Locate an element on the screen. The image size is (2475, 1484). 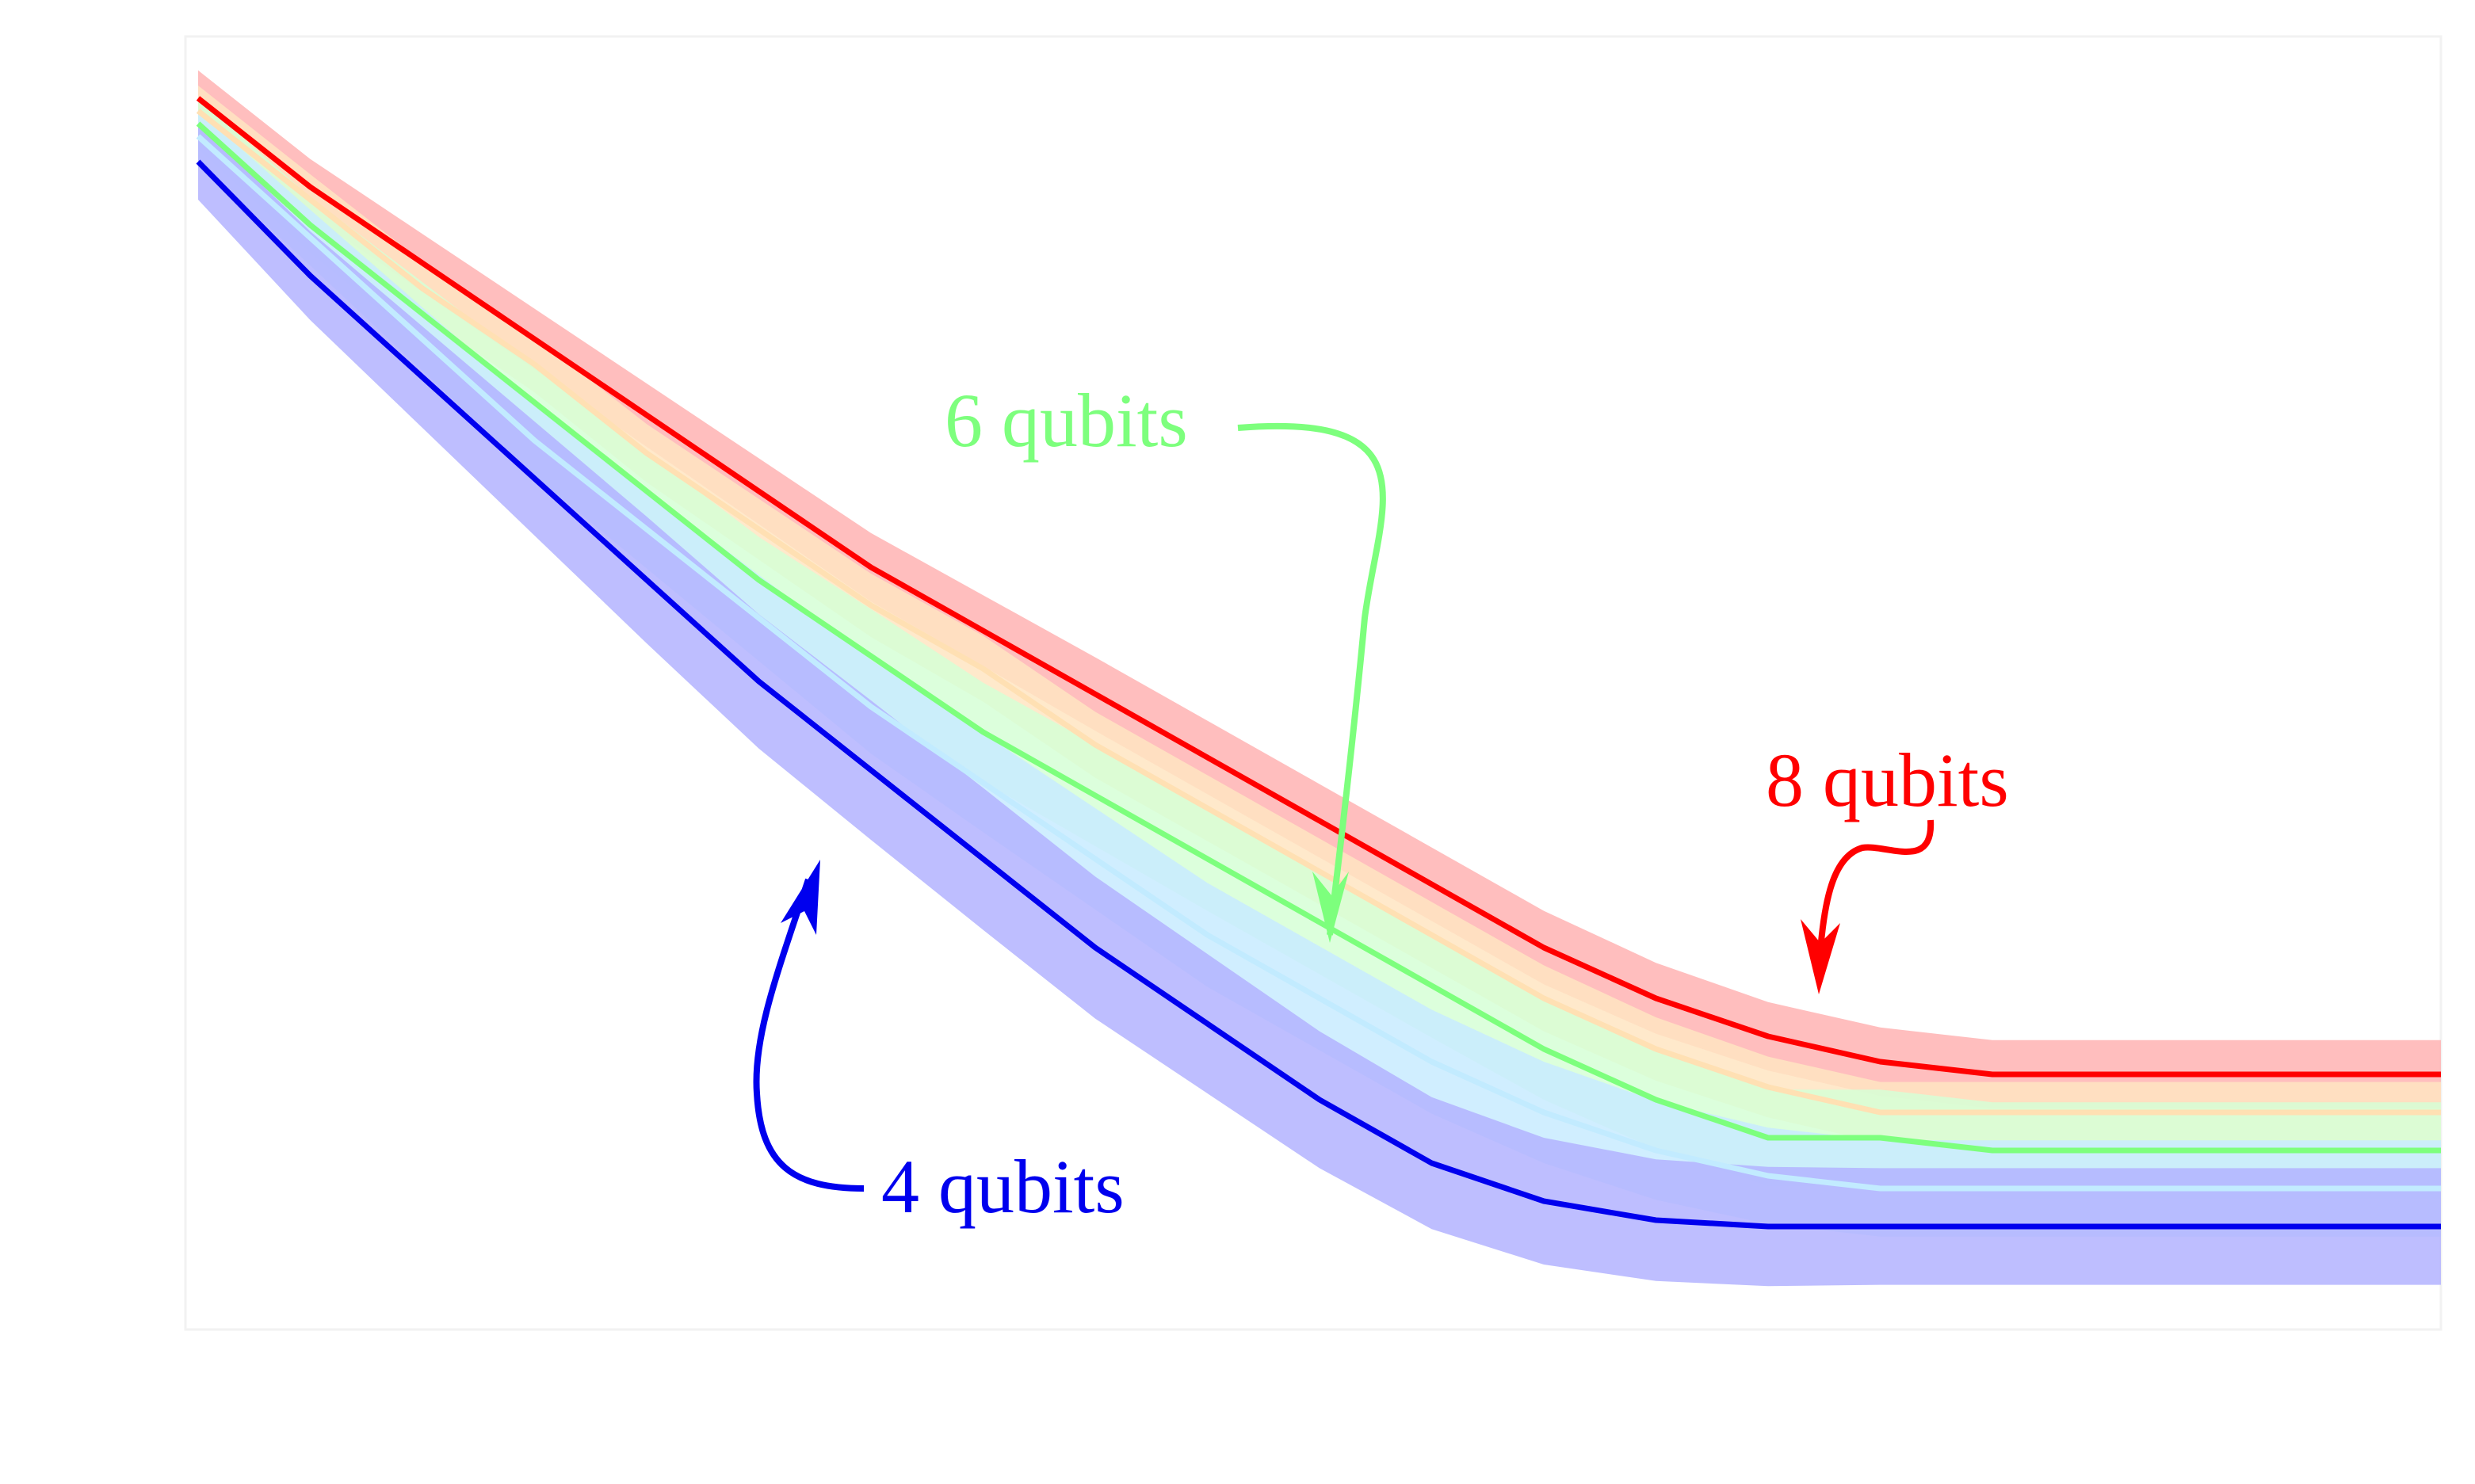
series-label-4-qubits: 4 qubits is located at coordinates (1003, 1186).